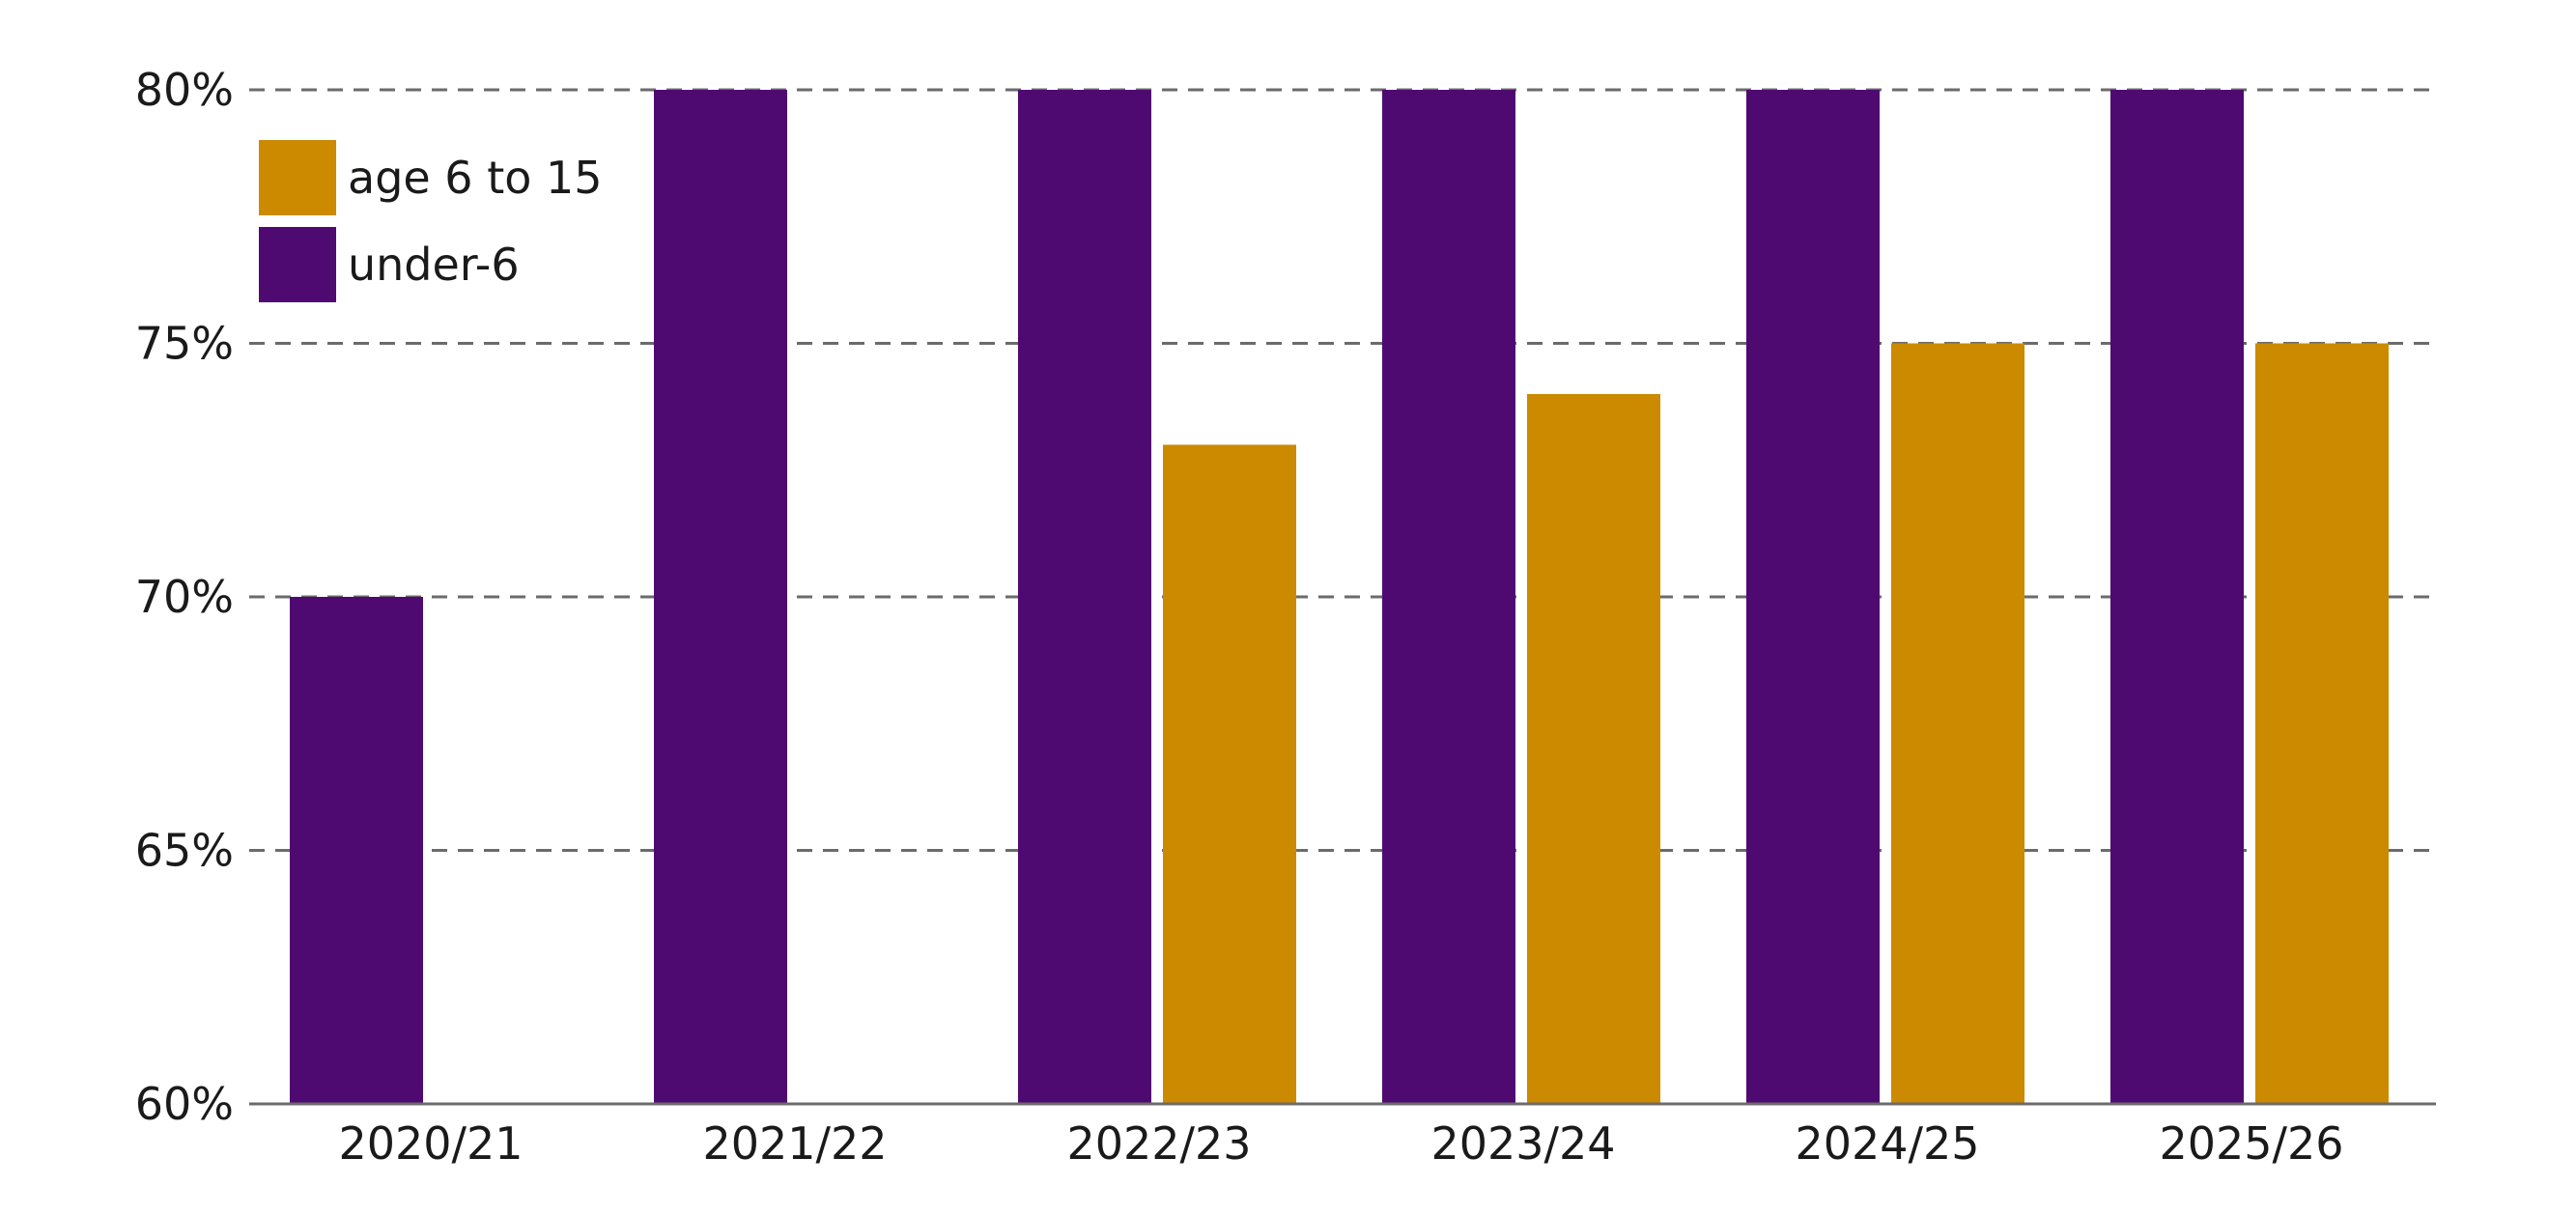 The image size is (2576, 1214). What do you see at coordinates (430, 1143) in the screenshot?
I see `x-tick-label: 2020/21` at bounding box center [430, 1143].